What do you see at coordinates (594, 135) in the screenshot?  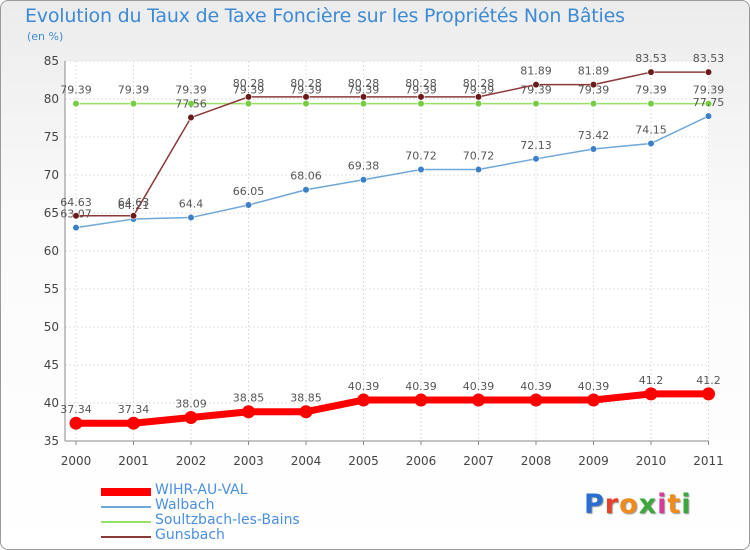 I see `data-label: 73.42` at bounding box center [594, 135].